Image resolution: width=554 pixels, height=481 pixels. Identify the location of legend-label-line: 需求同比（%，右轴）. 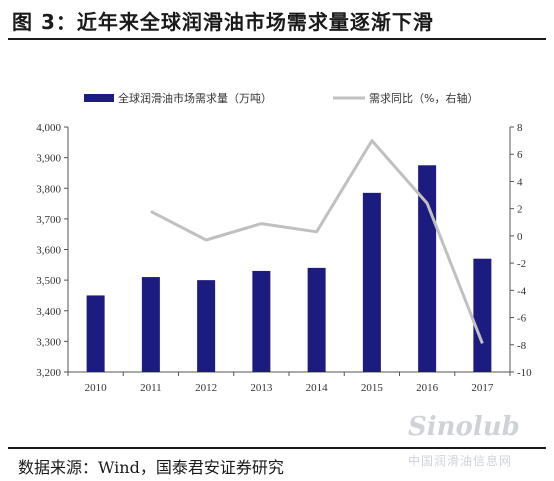
(423, 98).